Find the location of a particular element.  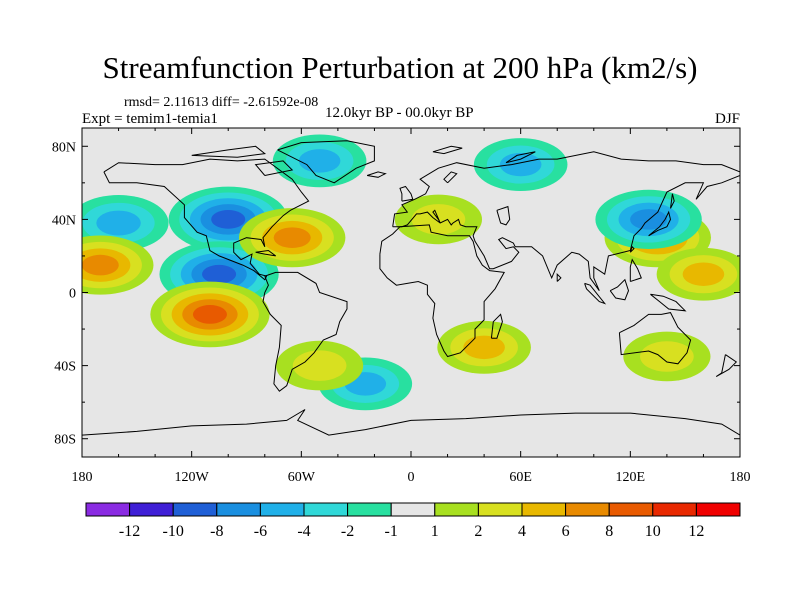

coastline-new-guinea is located at coordinates (668, 302).